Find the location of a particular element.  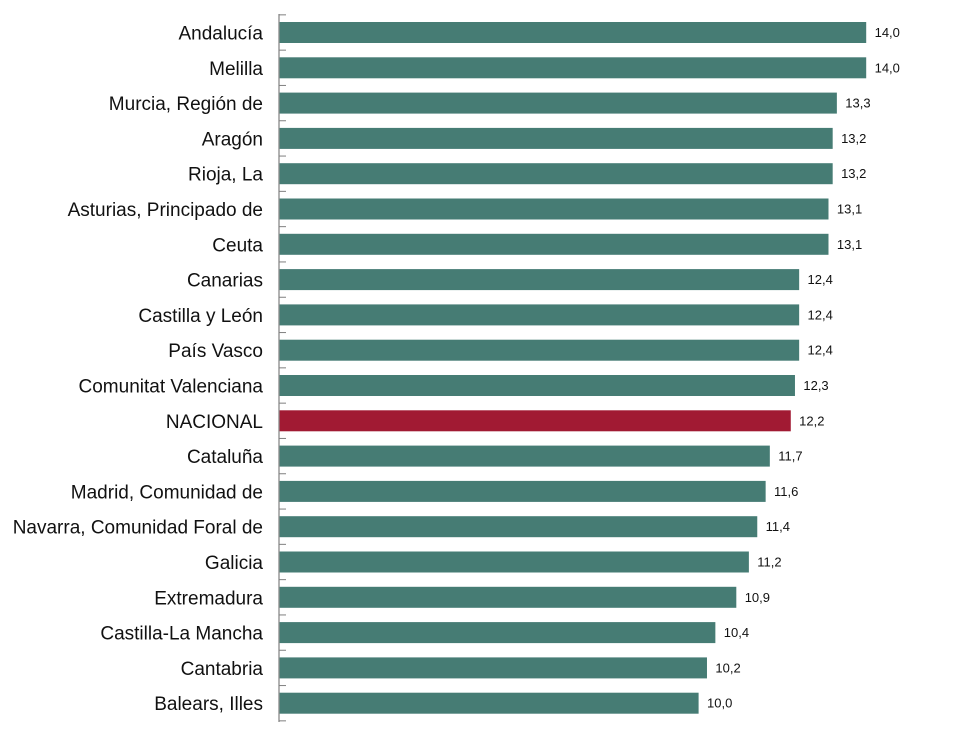

value-label: 12,3 is located at coordinates (815, 385).